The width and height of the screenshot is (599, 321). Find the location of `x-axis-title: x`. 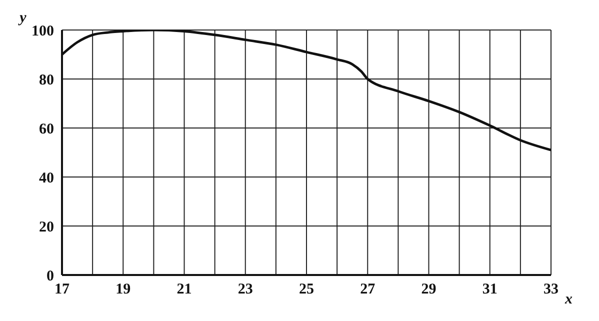

x-axis-title: x is located at coordinates (568, 299).